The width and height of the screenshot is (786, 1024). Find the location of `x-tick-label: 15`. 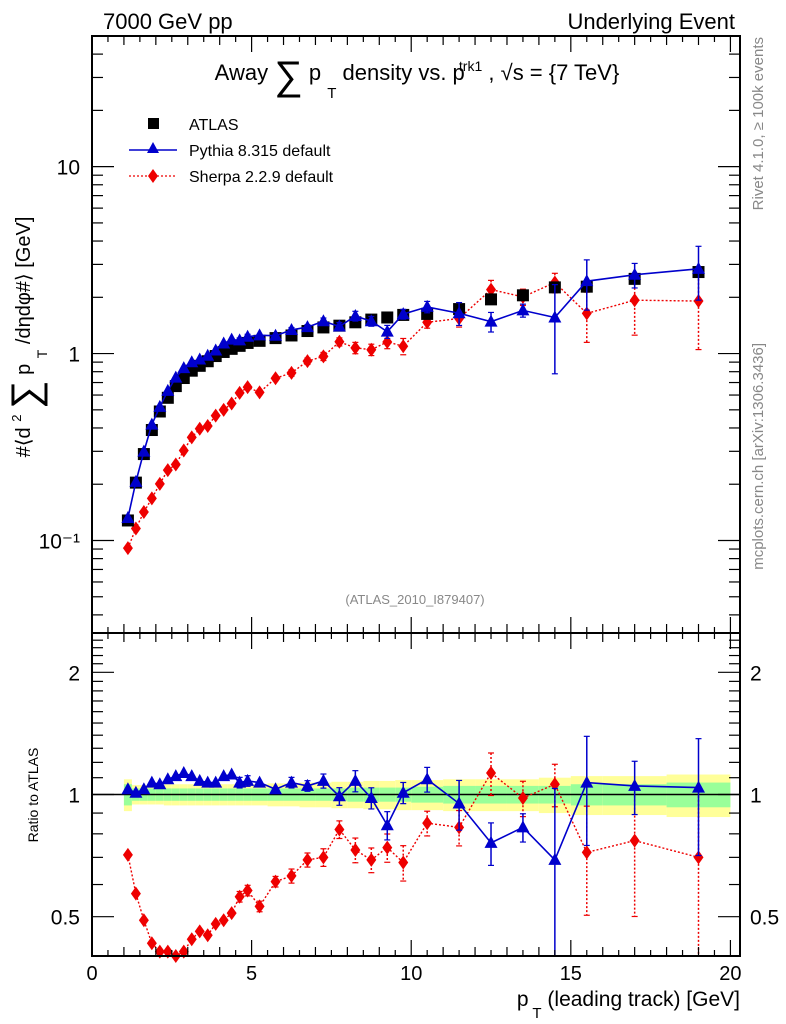

x-tick-label: 15 is located at coordinates (571, 974).